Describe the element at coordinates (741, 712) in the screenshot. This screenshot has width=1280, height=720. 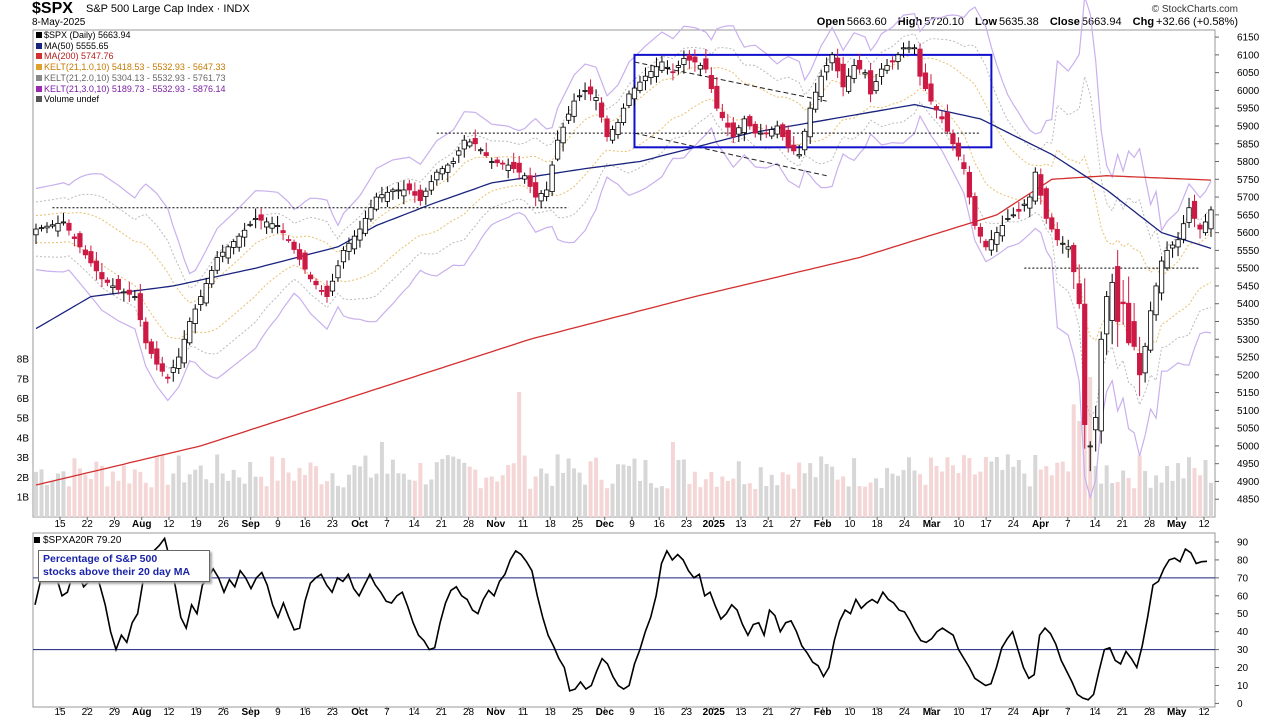
I see `x-tick-label: 13` at that location.